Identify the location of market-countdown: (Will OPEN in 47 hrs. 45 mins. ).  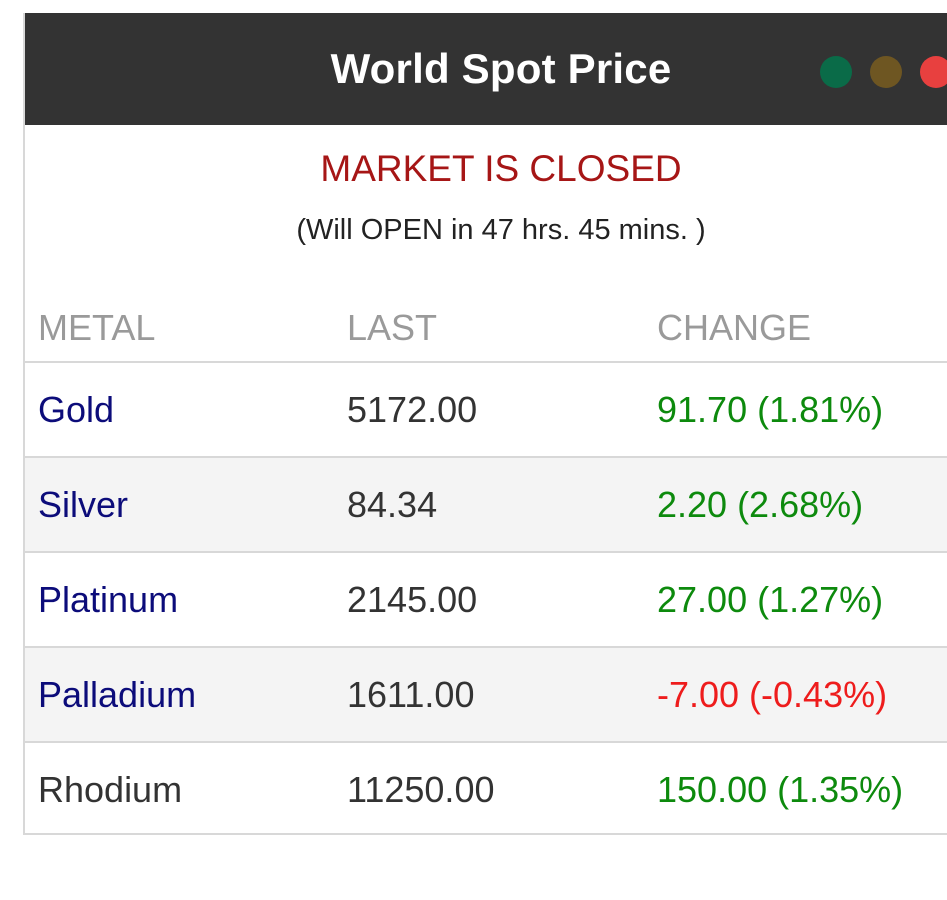
(501, 230).